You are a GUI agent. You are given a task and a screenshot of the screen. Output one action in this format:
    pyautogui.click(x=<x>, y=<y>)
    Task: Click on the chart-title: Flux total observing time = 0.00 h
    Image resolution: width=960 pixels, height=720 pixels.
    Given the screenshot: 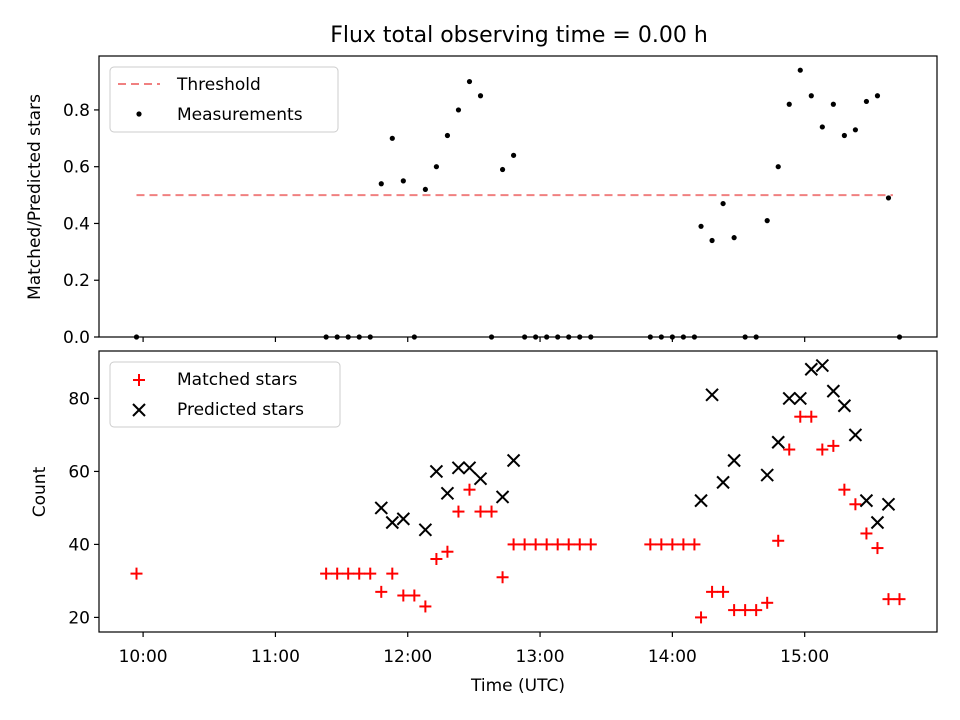 What is the action you would take?
    pyautogui.click(x=519, y=35)
    